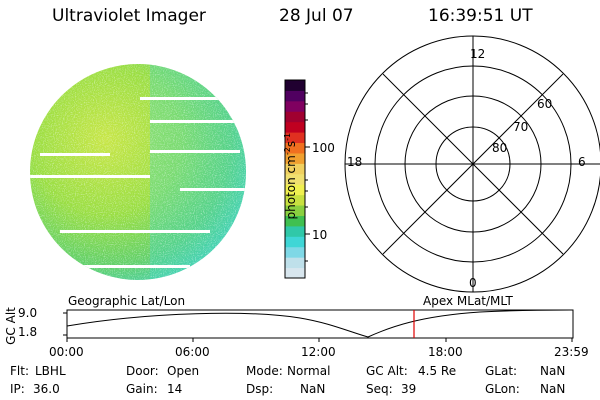  Describe the element at coordinates (501, 371) in the screenshot. I see `glat-label: GLat:` at that location.